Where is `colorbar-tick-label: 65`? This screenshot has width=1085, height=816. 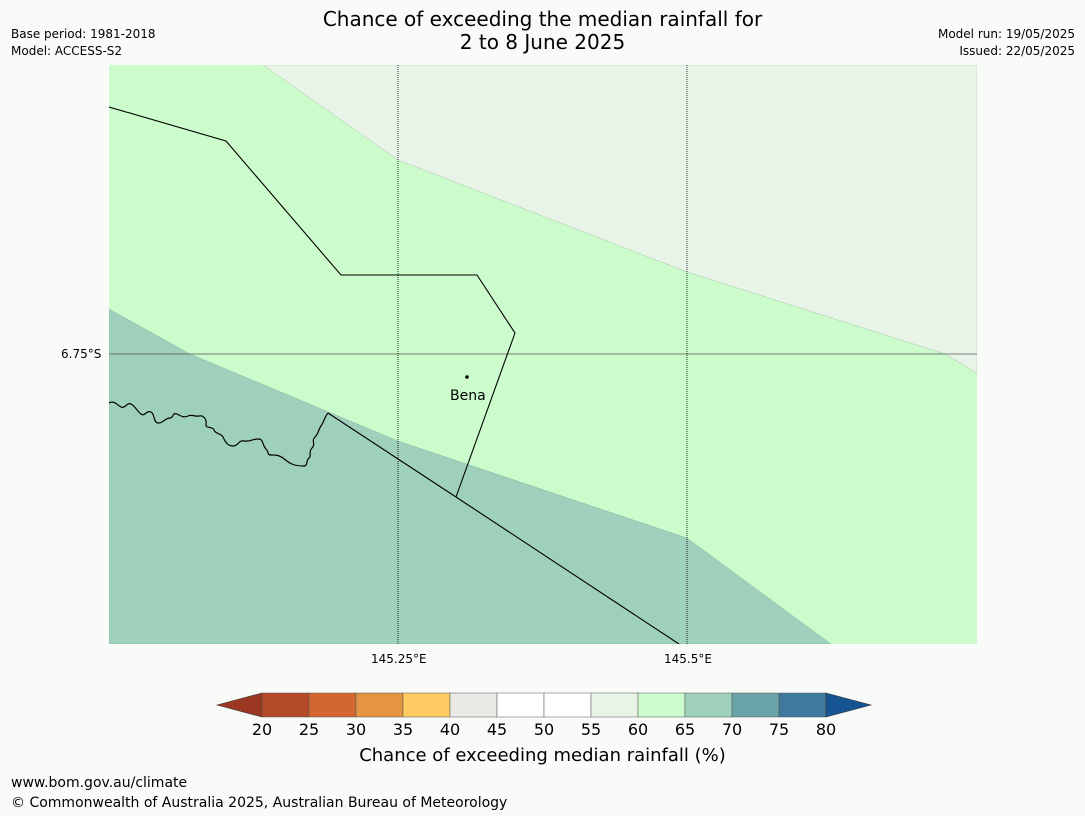
colorbar-tick-label: 65 is located at coordinates (685, 729).